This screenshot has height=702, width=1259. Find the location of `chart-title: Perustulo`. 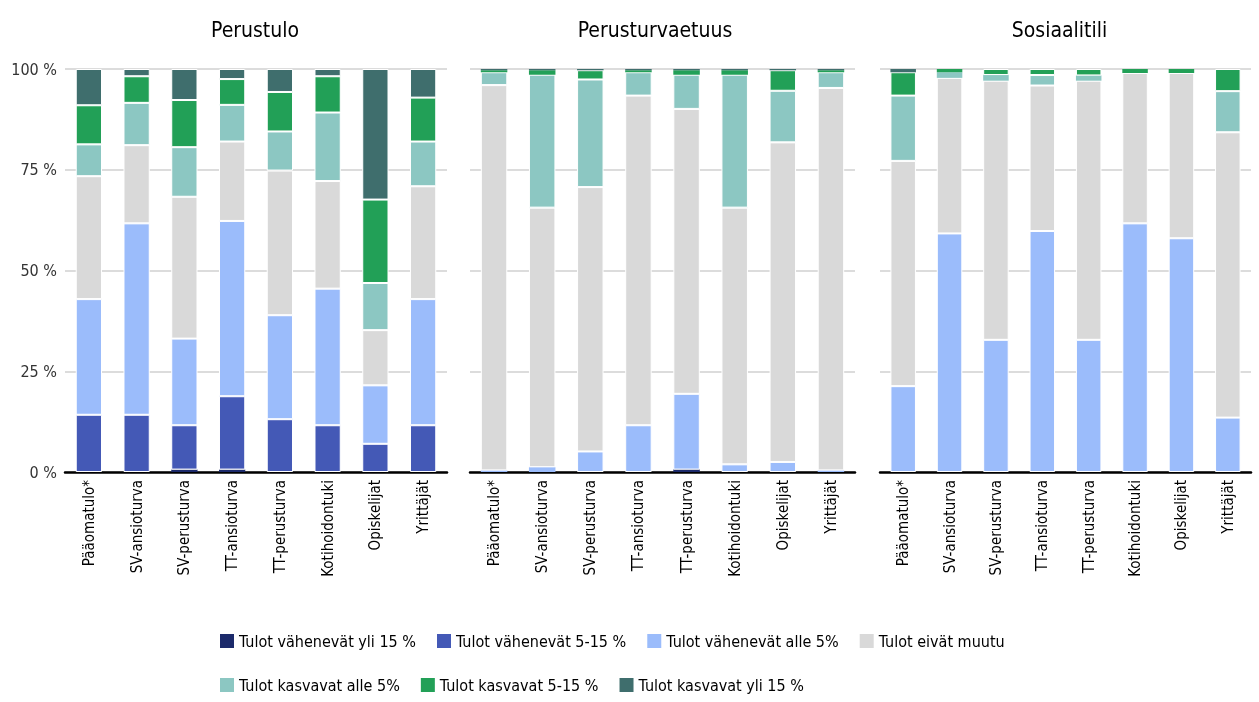

chart-title: Perustulo is located at coordinates (255, 29).